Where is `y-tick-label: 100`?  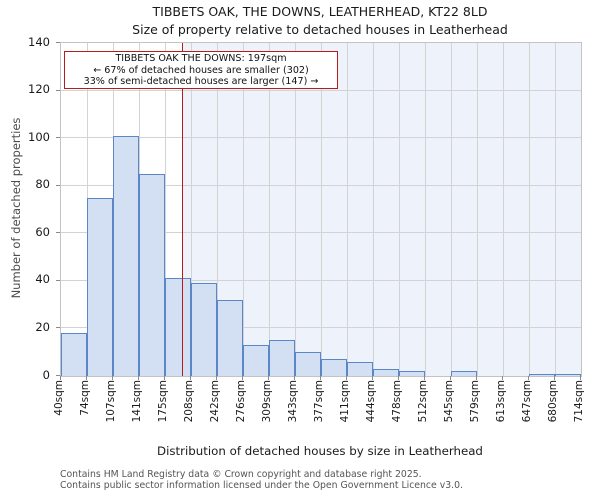
y-tick-label: 100 is located at coordinates (39, 136).